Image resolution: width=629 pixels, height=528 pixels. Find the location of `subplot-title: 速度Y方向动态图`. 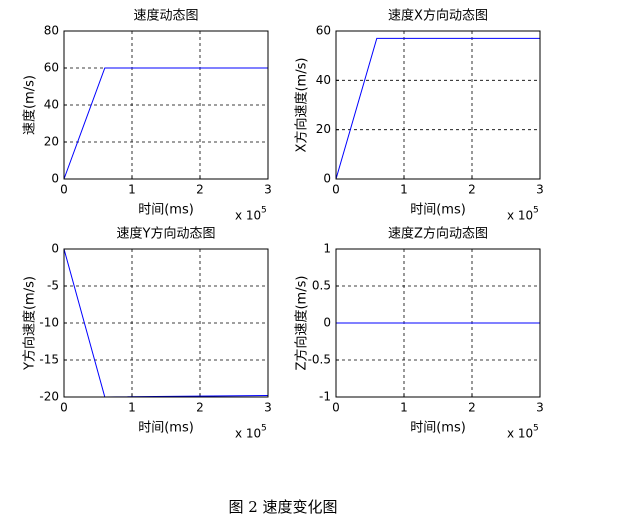

subplot-title: 速度Y方向动态图 is located at coordinates (166, 234).